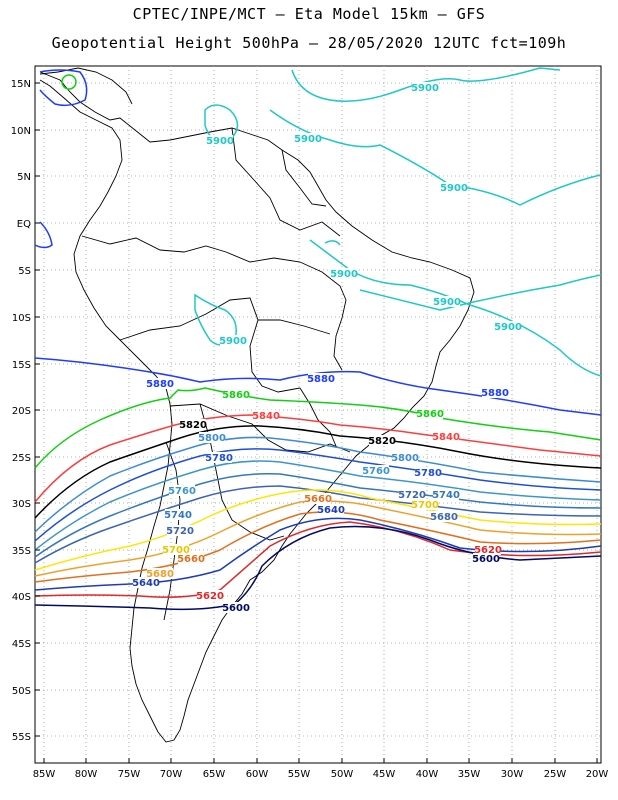 The height and width of the screenshot is (800, 618). What do you see at coordinates (342, 774) in the screenshot?
I see `longitude-label: 50W` at bounding box center [342, 774].